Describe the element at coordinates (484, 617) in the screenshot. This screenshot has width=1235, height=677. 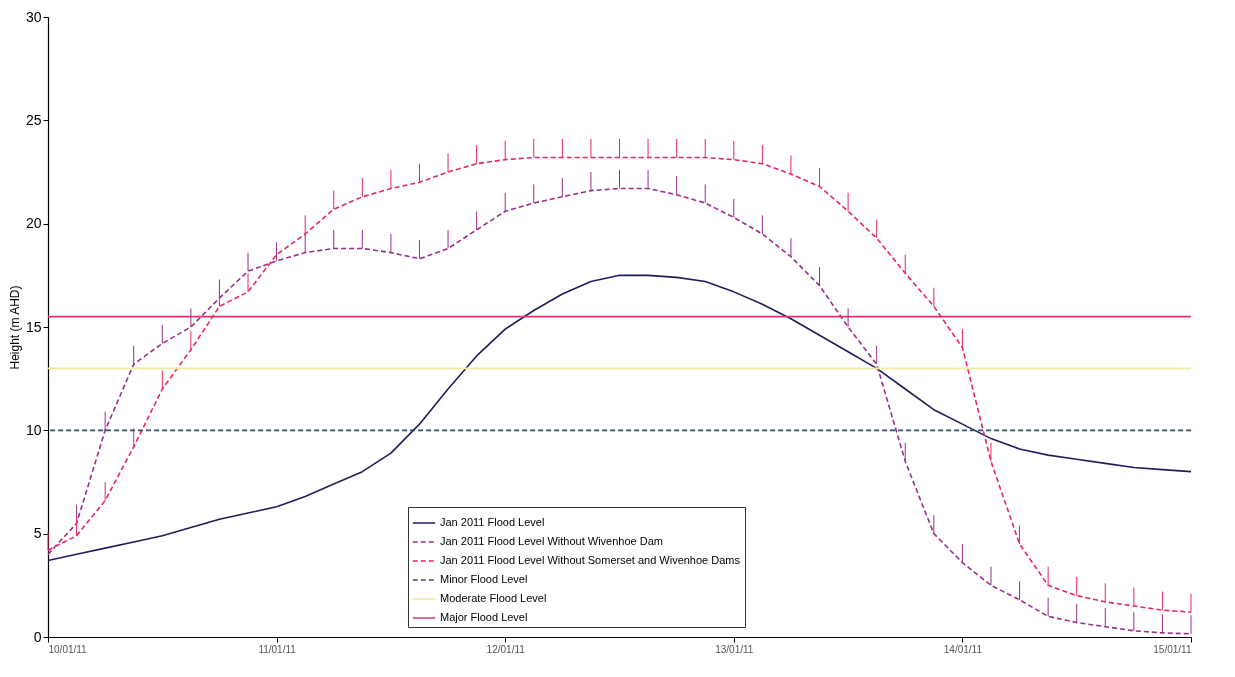
I see `legend-label: Major Flood Level` at that location.